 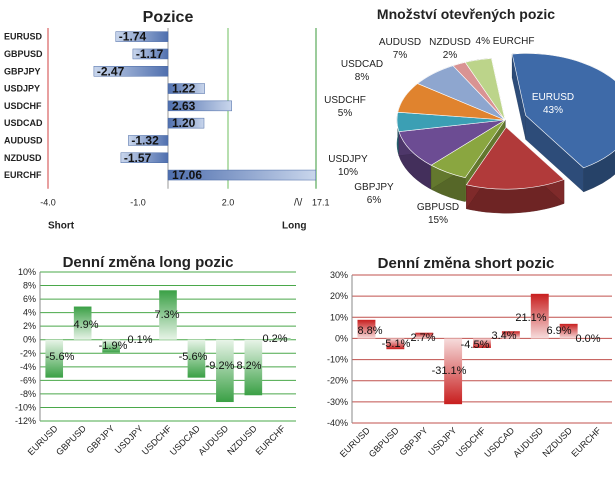 I want to click on value-label: -31.1%, so click(x=449, y=371).